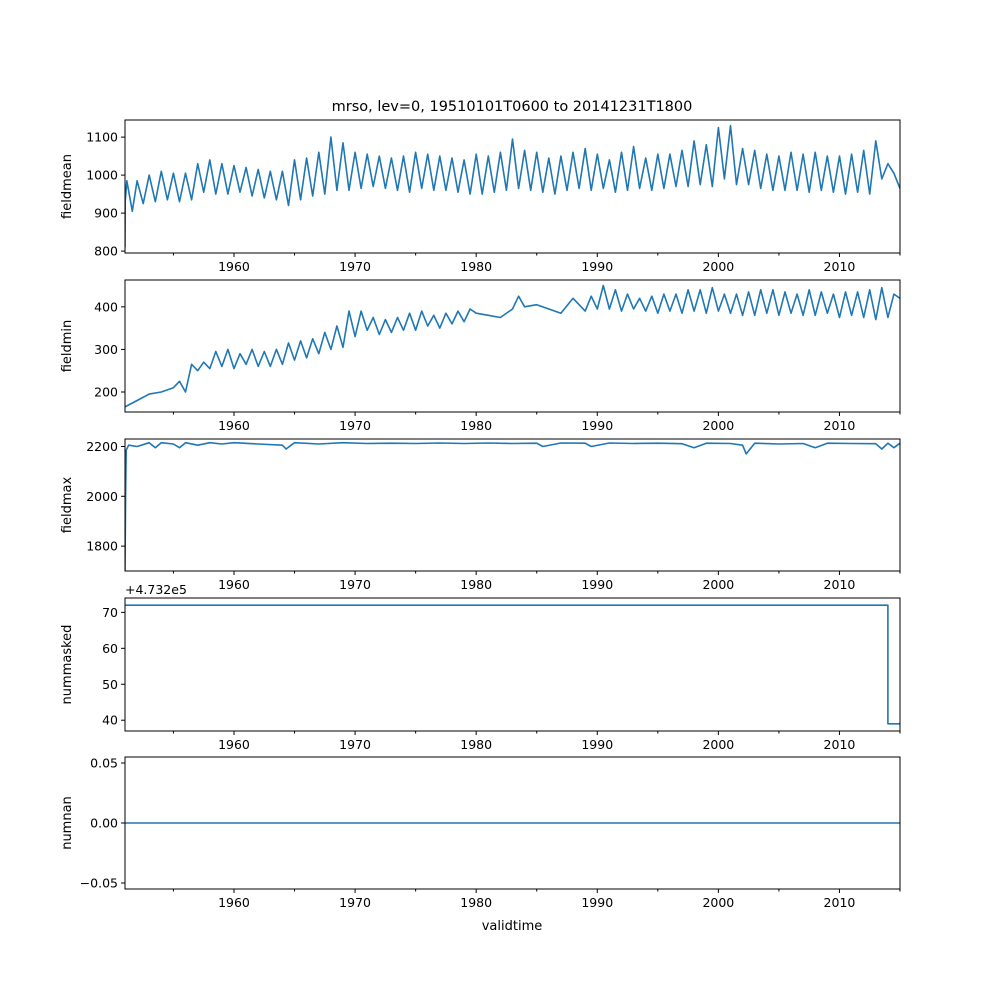  Describe the element at coordinates (67, 186) in the screenshot. I see `y-axis-label-fieldmean: fieldmean` at that location.